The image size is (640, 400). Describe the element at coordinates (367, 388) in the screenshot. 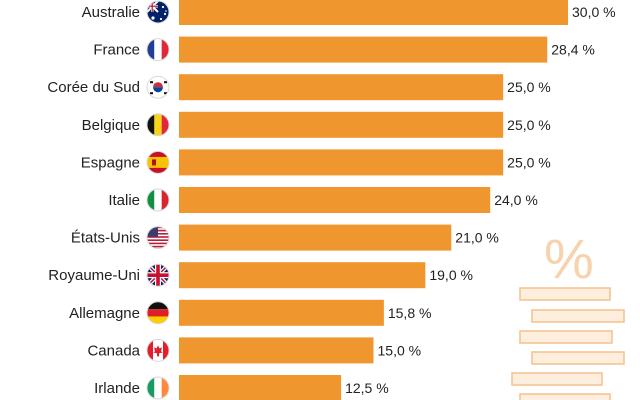

I see `value-label: 12,5 %` at that location.